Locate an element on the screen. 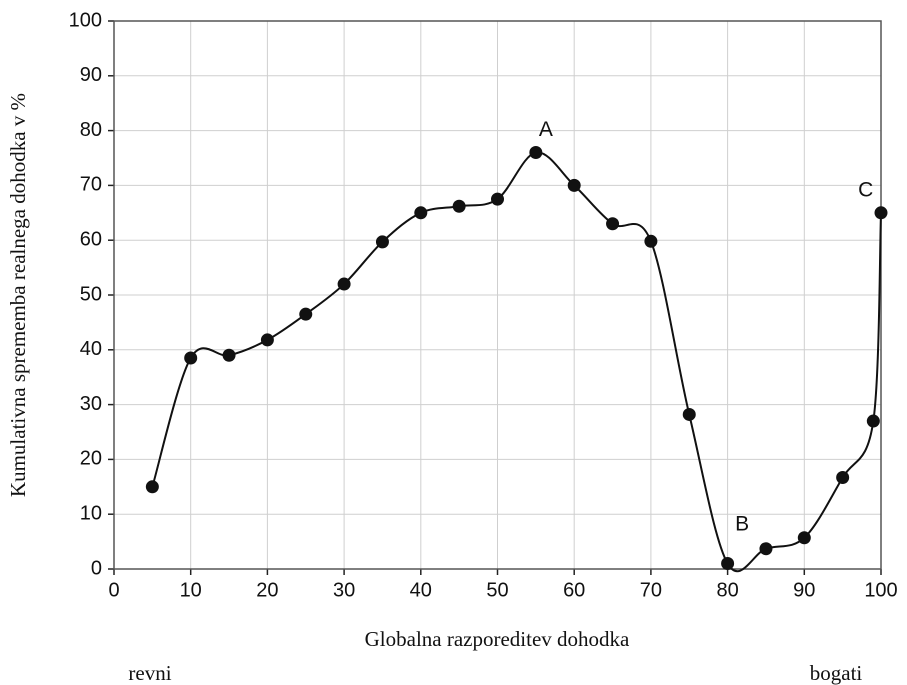  x-tick-label: 20 is located at coordinates (267, 590).